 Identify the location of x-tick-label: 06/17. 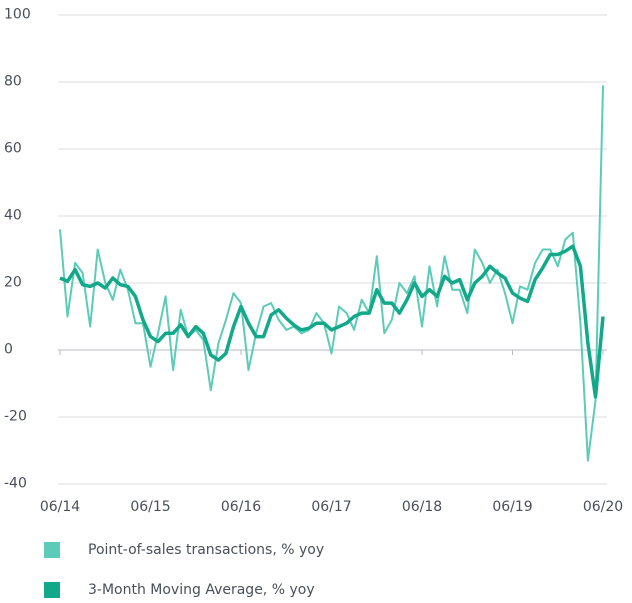
(331, 507).